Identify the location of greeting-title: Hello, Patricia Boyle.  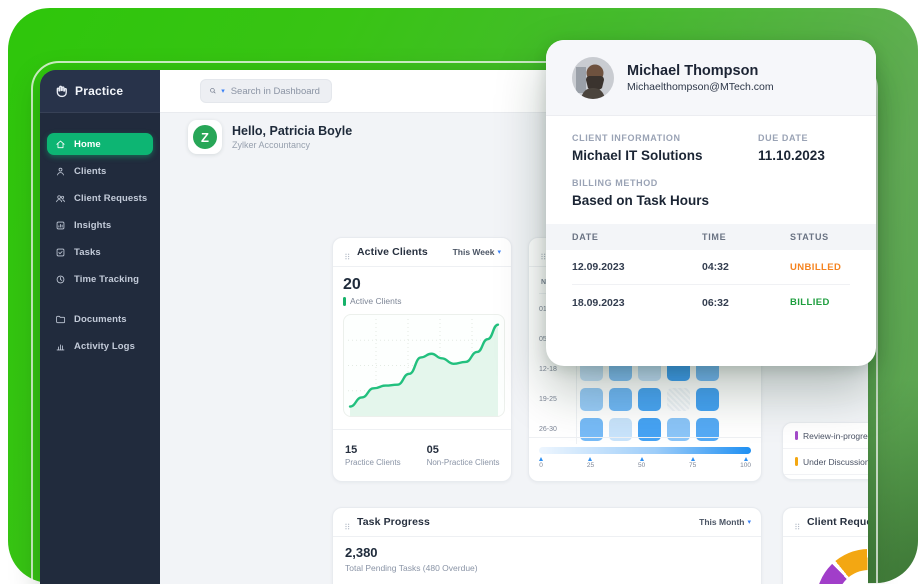
(292, 131).